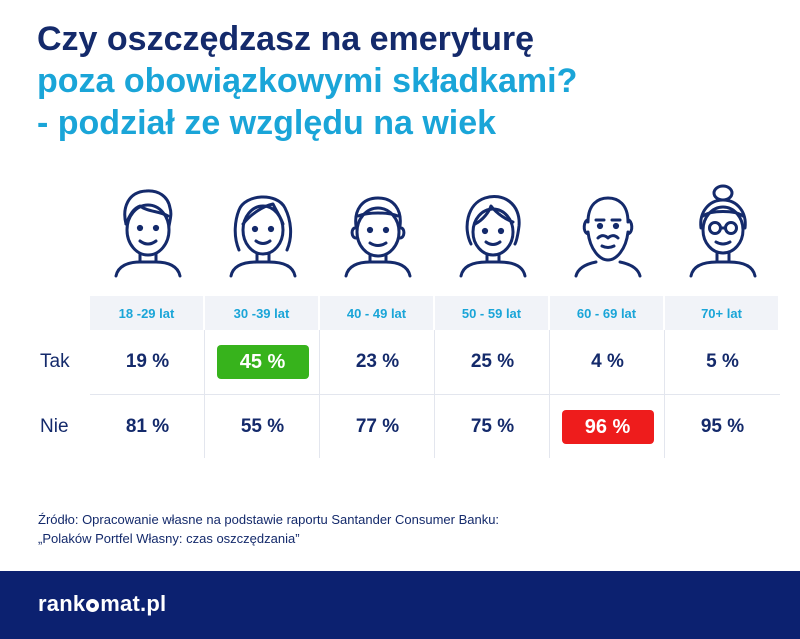  What do you see at coordinates (376, 313) in the screenshot?
I see `column-header: 40 - 49 lat` at bounding box center [376, 313].